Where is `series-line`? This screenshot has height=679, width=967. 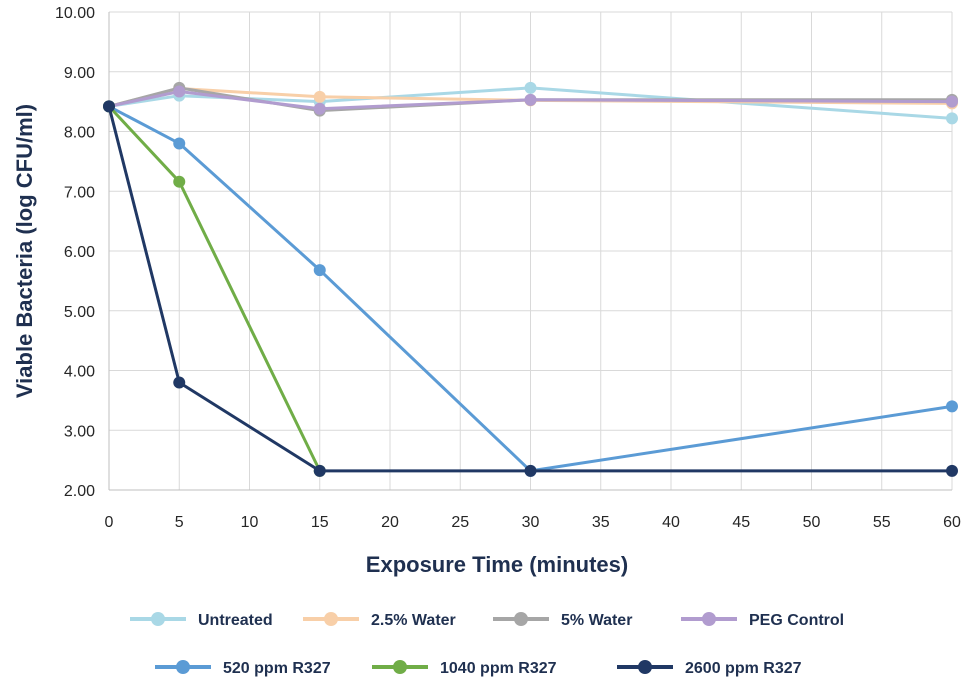 series-line is located at coordinates (214, 288).